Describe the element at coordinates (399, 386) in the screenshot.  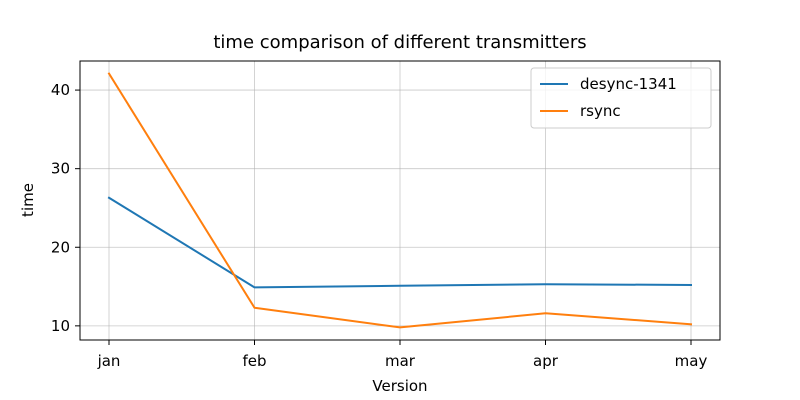
I see `x-axis-label: Version` at that location.